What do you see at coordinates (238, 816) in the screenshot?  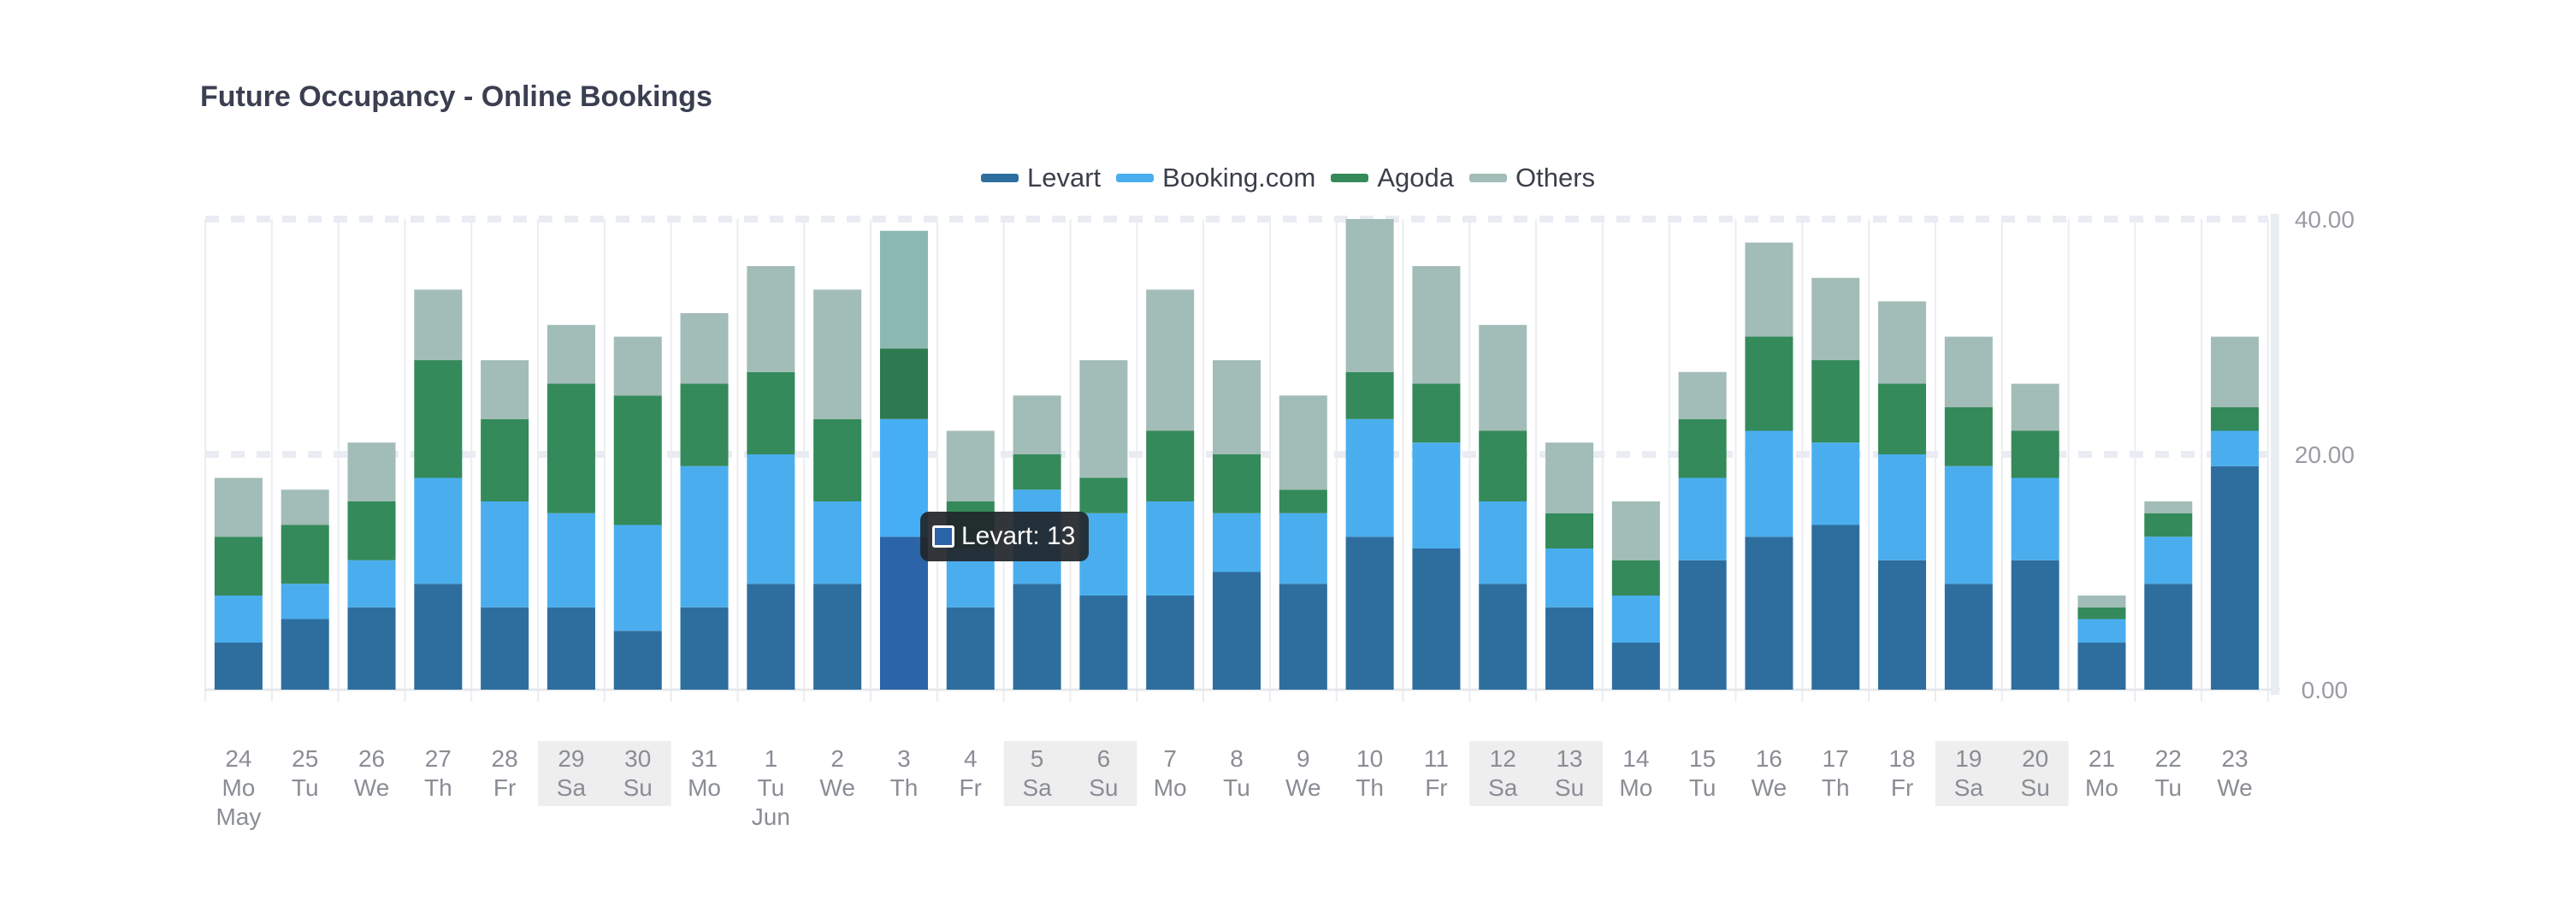 I see `x-tick-month: May` at bounding box center [238, 816].